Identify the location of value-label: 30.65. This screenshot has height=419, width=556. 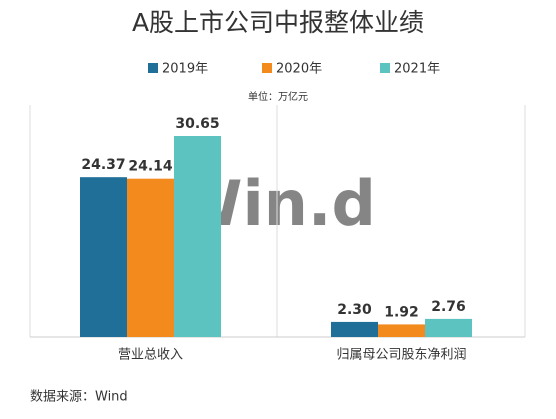
(197, 124).